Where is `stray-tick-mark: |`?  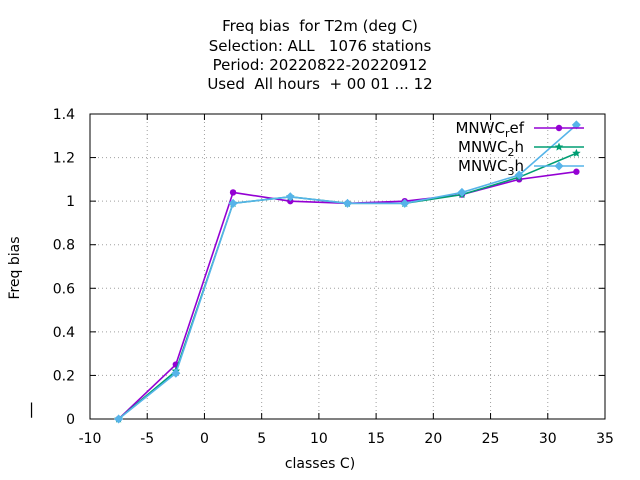
stray-tick-mark: | is located at coordinates (32, 409).